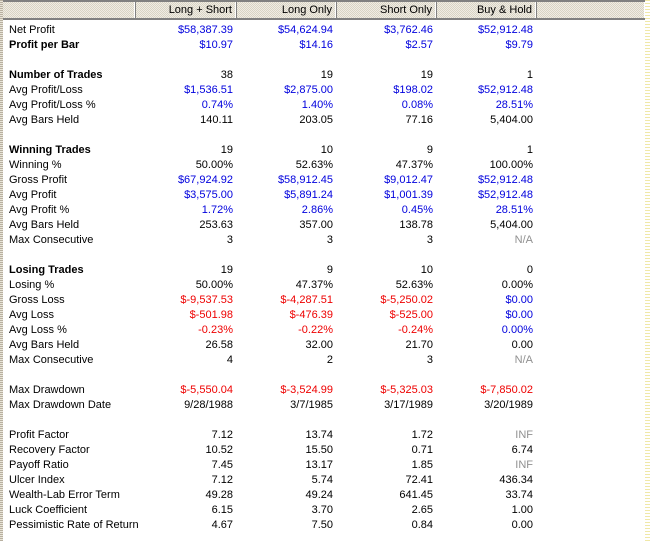  What do you see at coordinates (422, 465) in the screenshot?
I see `short-only-value: 1.85` at bounding box center [422, 465].